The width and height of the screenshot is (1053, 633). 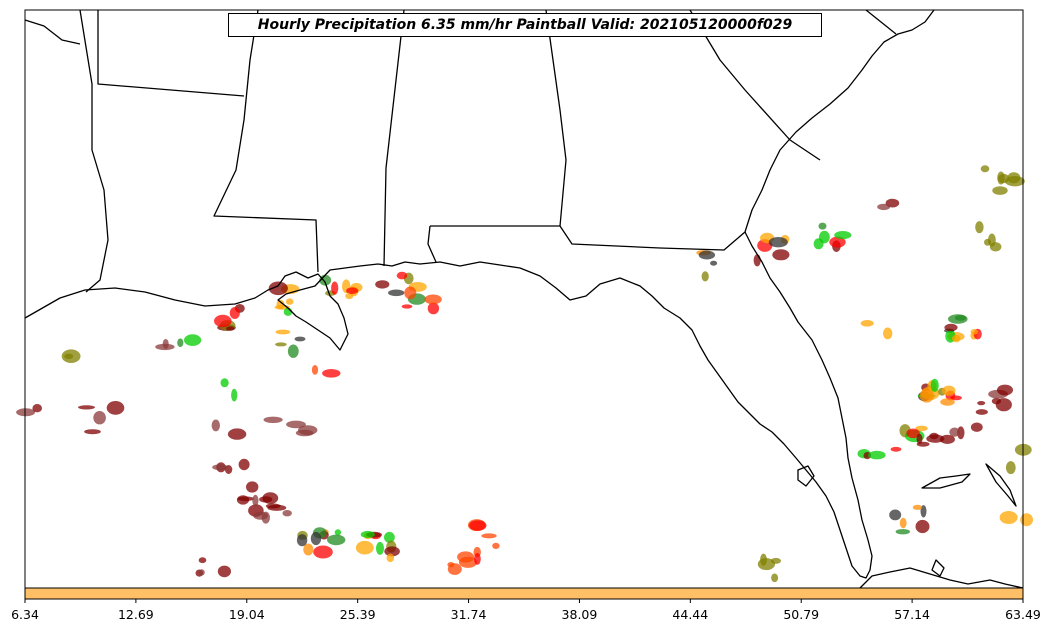 I want to click on fl-ga-al-border, so click(x=588, y=238).